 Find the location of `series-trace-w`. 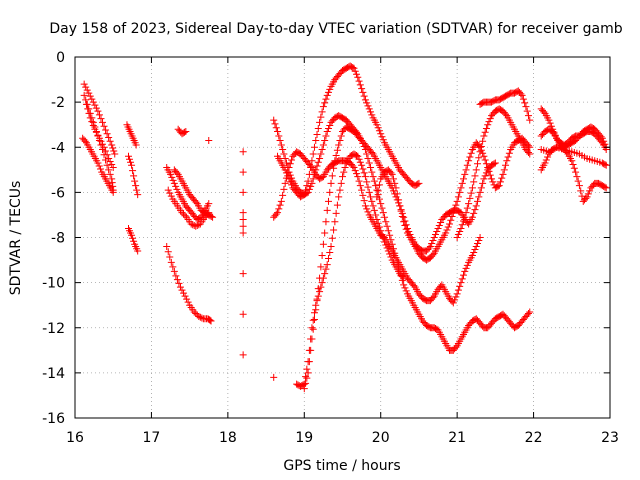

series-trace-w is located at coordinates (505, 105).